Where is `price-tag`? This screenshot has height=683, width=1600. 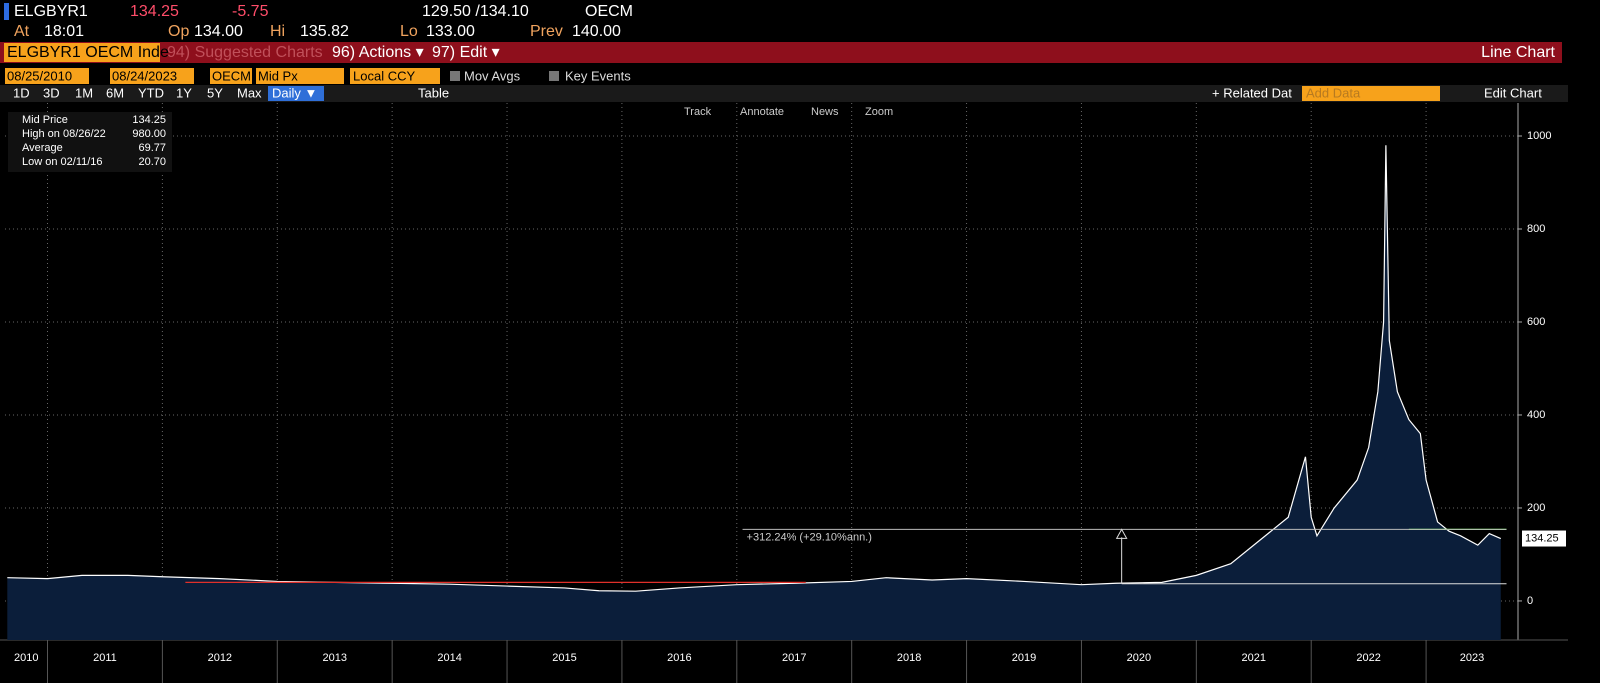 price-tag is located at coordinates (1544, 538).